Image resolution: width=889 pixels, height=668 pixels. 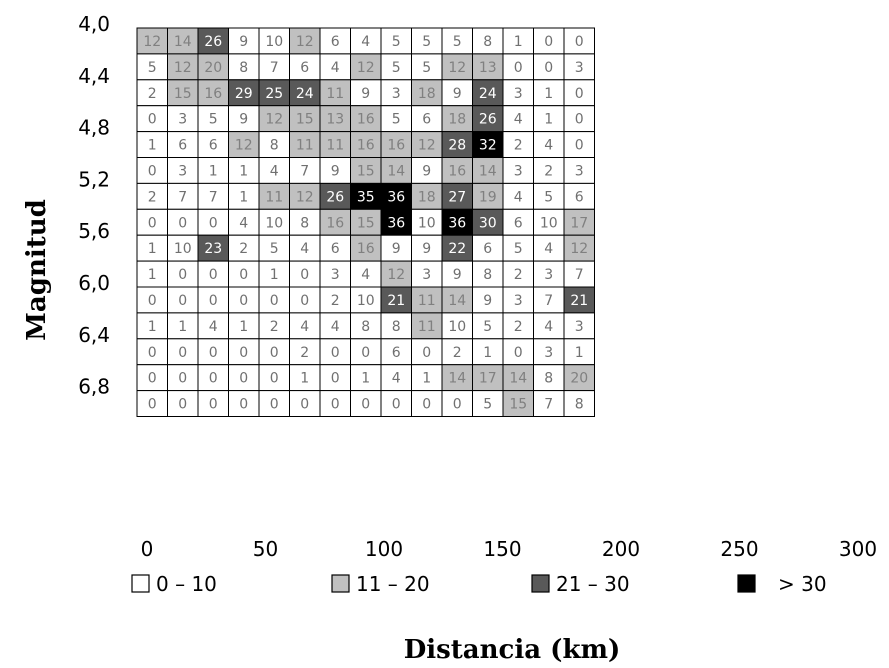 I want to click on cell-value: 6, so click(x=426, y=120).